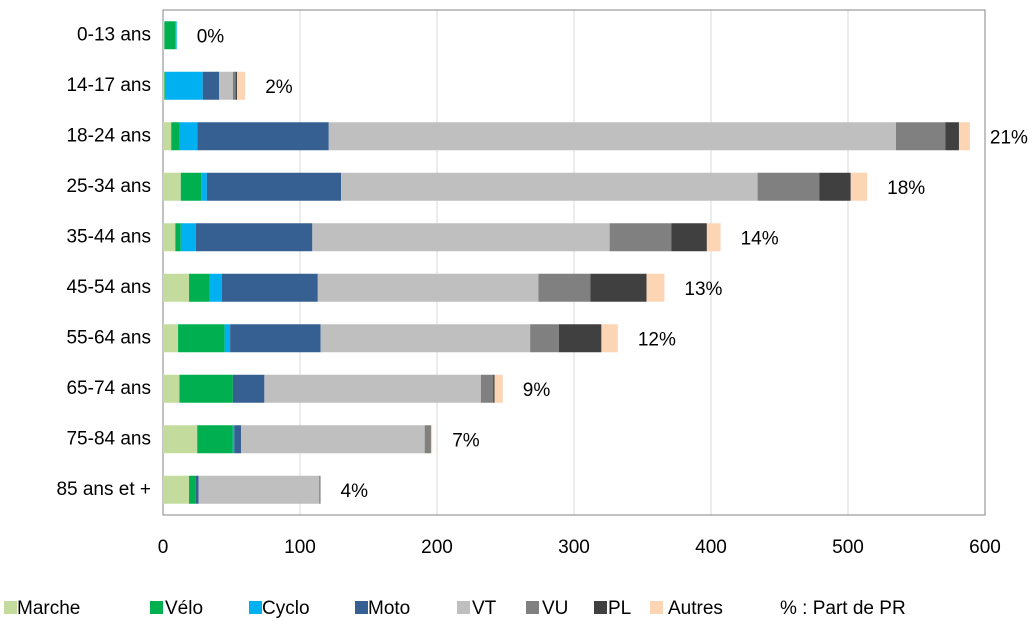  What do you see at coordinates (985, 547) in the screenshot?
I see `x-tick-label: 600` at bounding box center [985, 547].